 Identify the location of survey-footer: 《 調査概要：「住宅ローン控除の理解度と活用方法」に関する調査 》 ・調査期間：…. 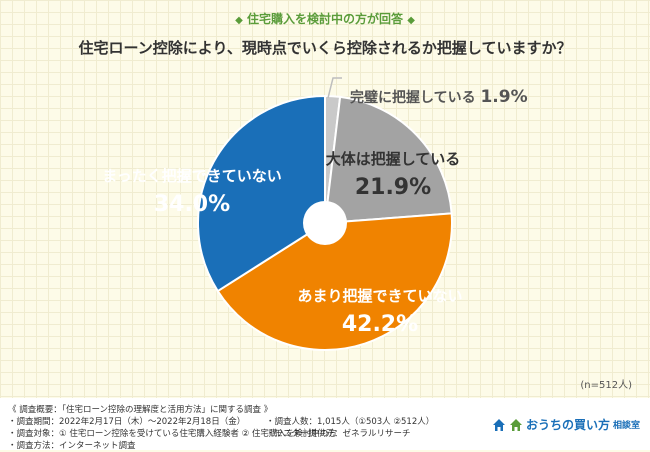
(325, 425).